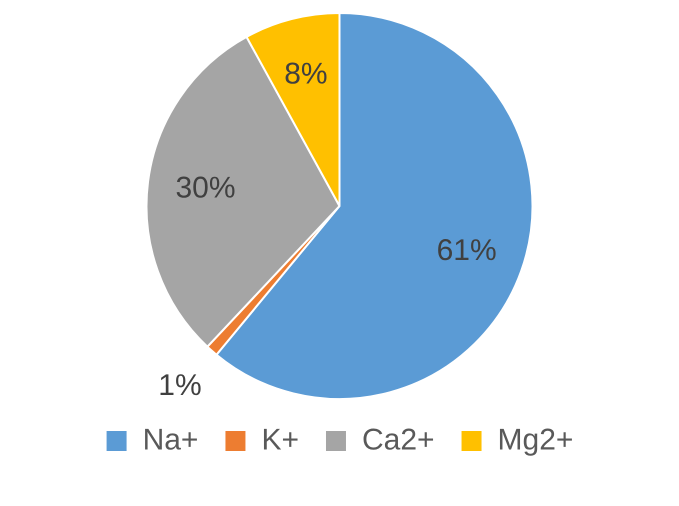 This screenshot has height=506, width=679. What do you see at coordinates (180, 385) in the screenshot?
I see `data-label: 1%` at bounding box center [180, 385].